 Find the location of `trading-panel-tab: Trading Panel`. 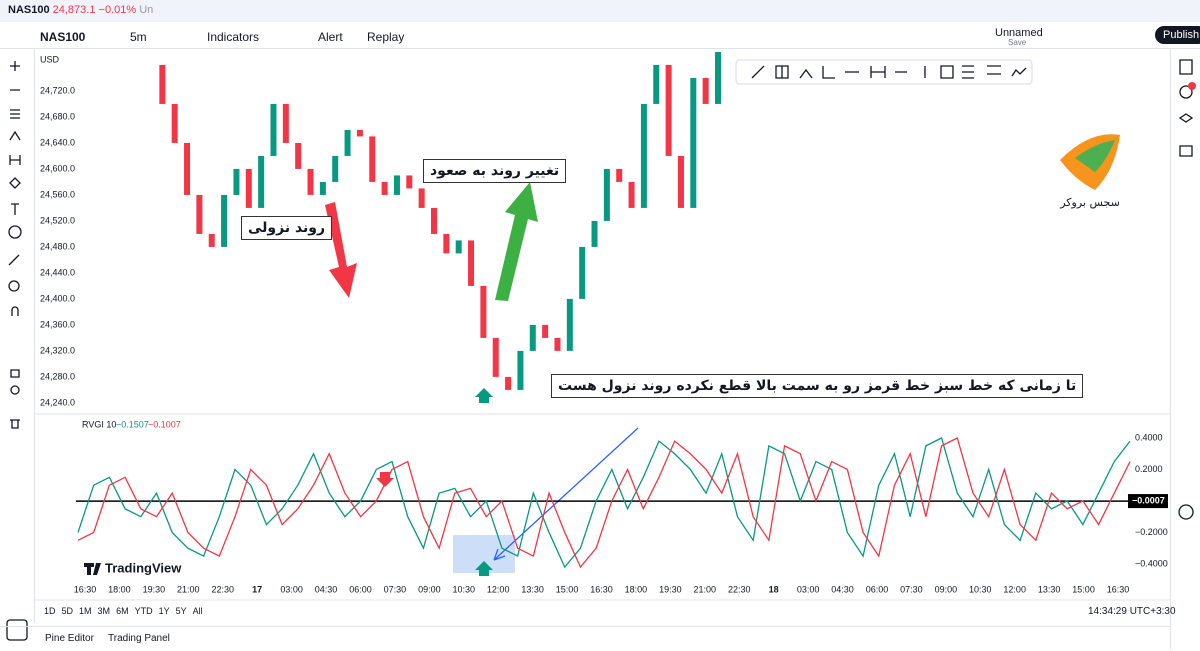

trading-panel-tab: Trading Panel is located at coordinates (139, 638).